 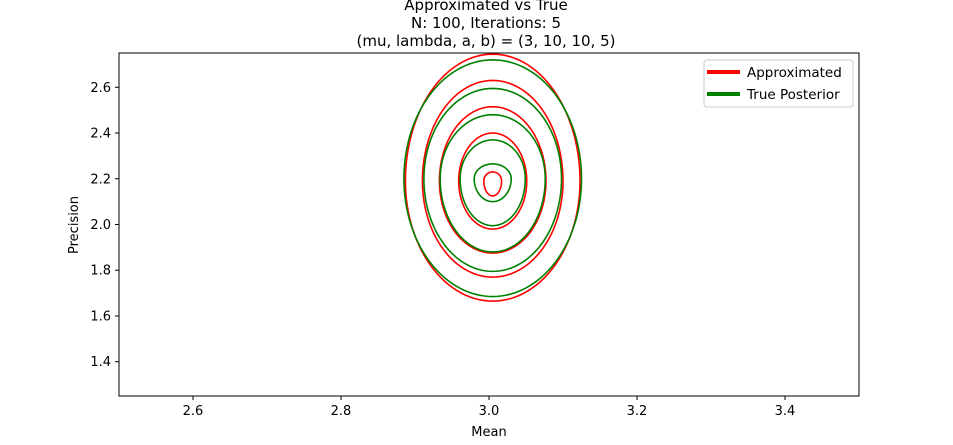 I want to click on x-tick-label: 2.6, so click(x=193, y=411).